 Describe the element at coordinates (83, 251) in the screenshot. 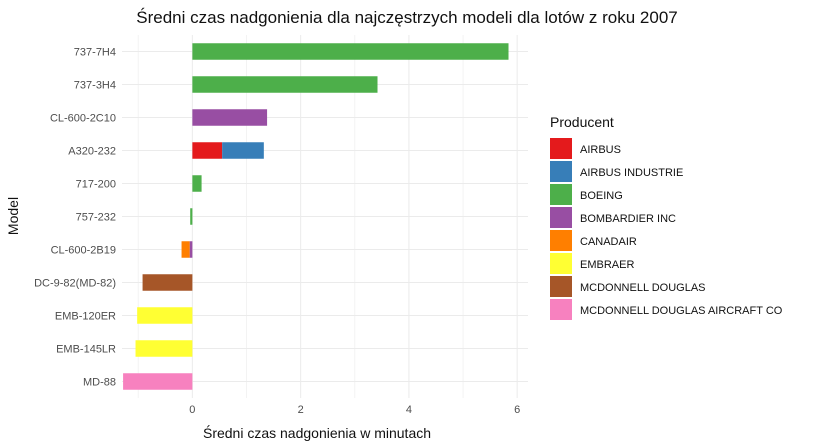

I see `y-tick-label: CL-600-2B19` at that location.